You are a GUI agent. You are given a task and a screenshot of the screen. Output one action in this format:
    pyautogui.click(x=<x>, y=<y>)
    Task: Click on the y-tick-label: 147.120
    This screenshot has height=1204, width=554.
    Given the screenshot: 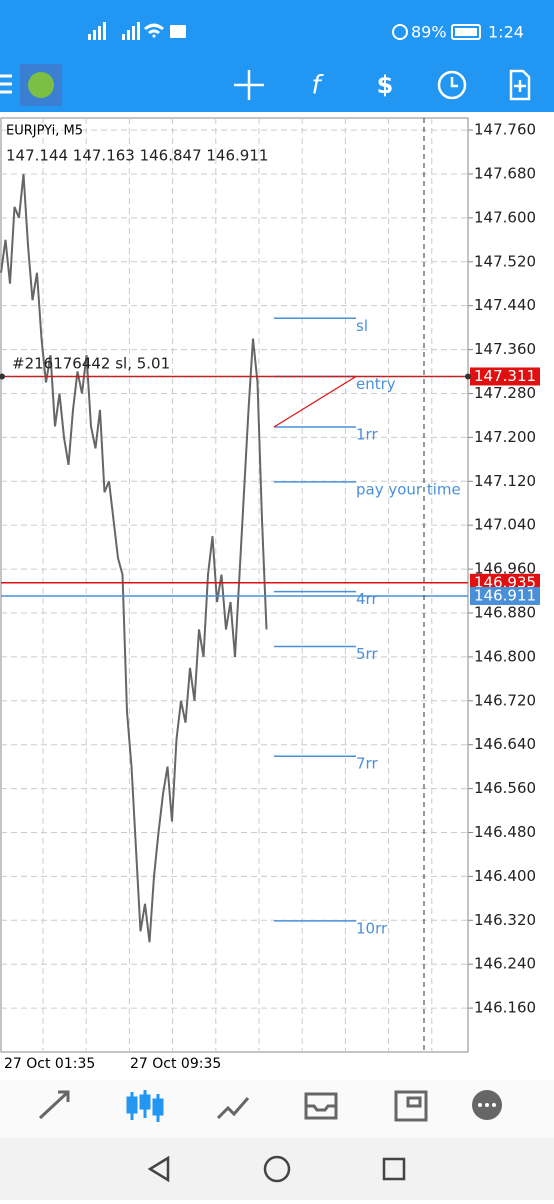 What is the action you would take?
    pyautogui.click(x=505, y=481)
    